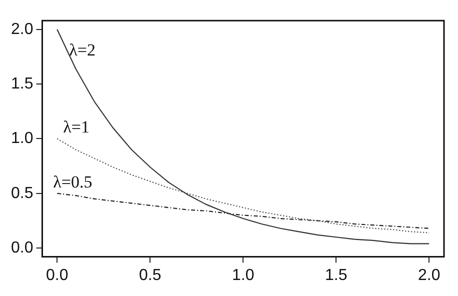 This screenshot has height=296, width=458. Describe the element at coordinates (150, 275) in the screenshot. I see `x-tick-label: 0.5` at that location.